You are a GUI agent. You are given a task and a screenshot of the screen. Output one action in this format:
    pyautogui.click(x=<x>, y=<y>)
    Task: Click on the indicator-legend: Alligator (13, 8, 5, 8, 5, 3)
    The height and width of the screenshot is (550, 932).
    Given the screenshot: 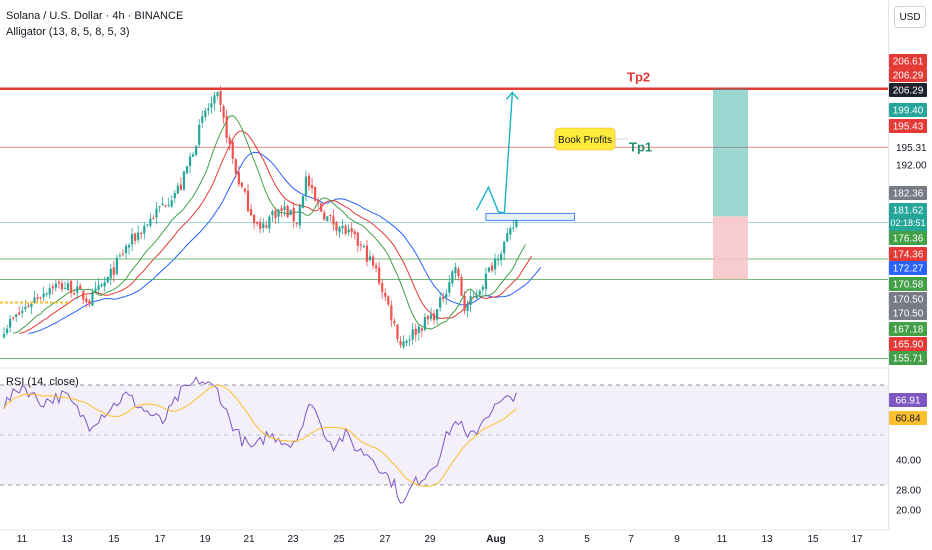 What is the action you would take?
    pyautogui.click(x=68, y=32)
    